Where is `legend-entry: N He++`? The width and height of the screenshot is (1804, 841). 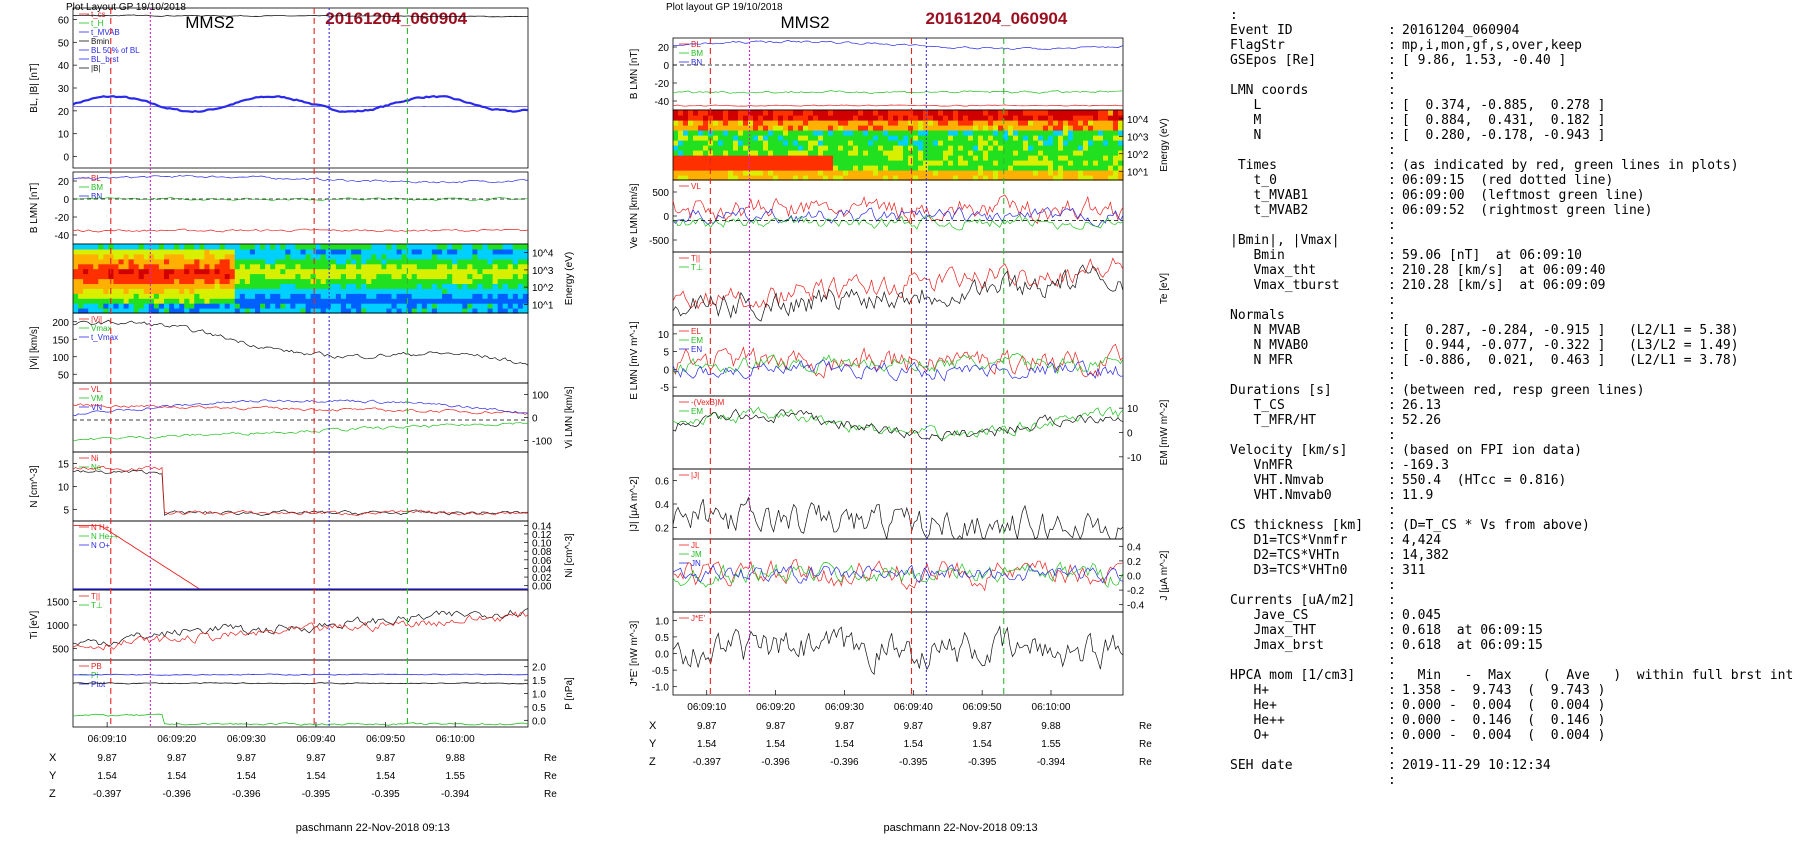
legend-entry: N He++ is located at coordinates (105, 536).